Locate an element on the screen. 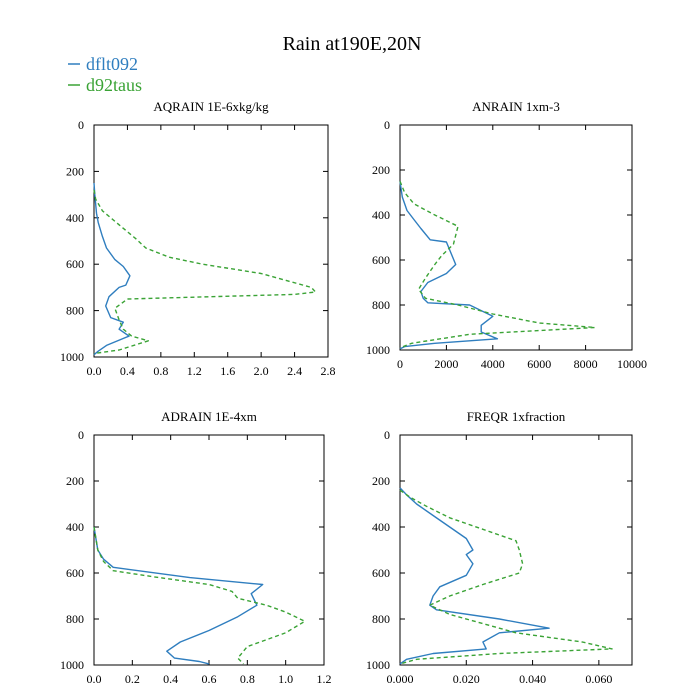 Image resolution: width=700 pixels, height=700 pixels. x-tick-label: 0.2 is located at coordinates (132, 679).